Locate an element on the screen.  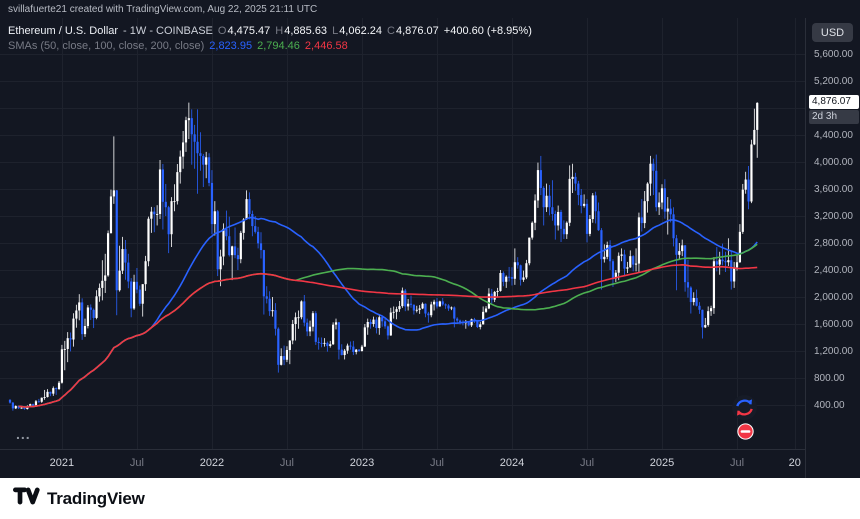
price-axis-label: 1,600.00 is located at coordinates (833, 324).